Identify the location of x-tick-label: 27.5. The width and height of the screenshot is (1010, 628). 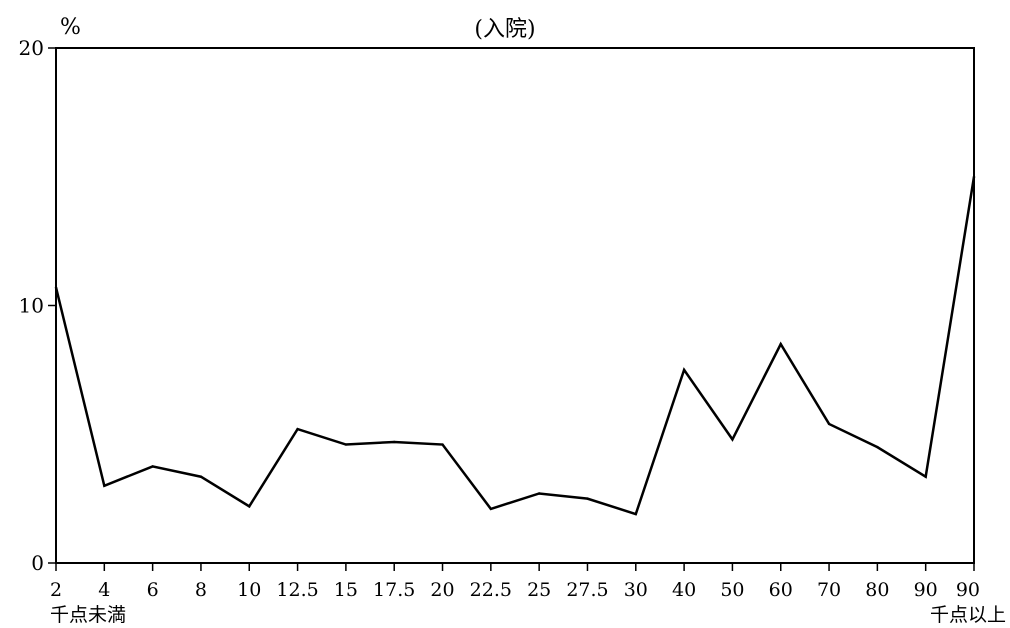
(587, 590).